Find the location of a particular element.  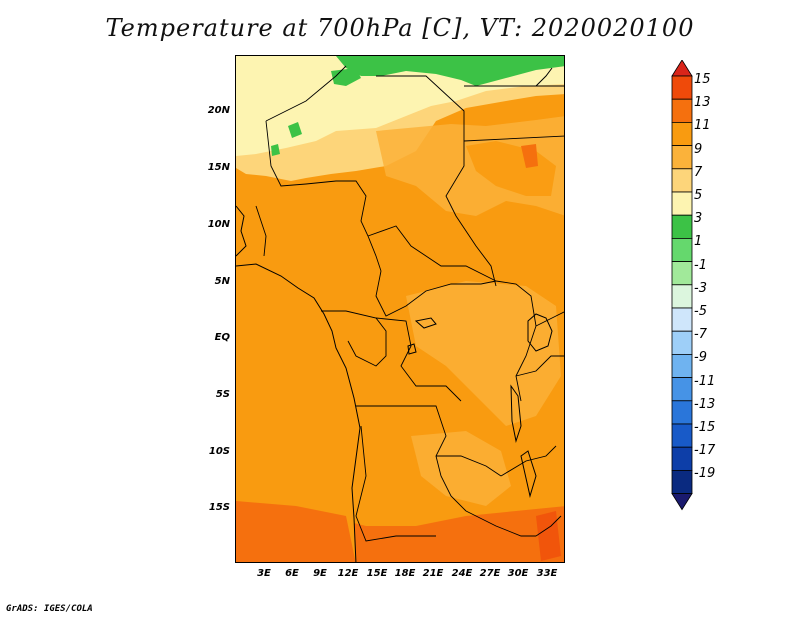

lon-label-33e: 33E is located at coordinates (547, 573).